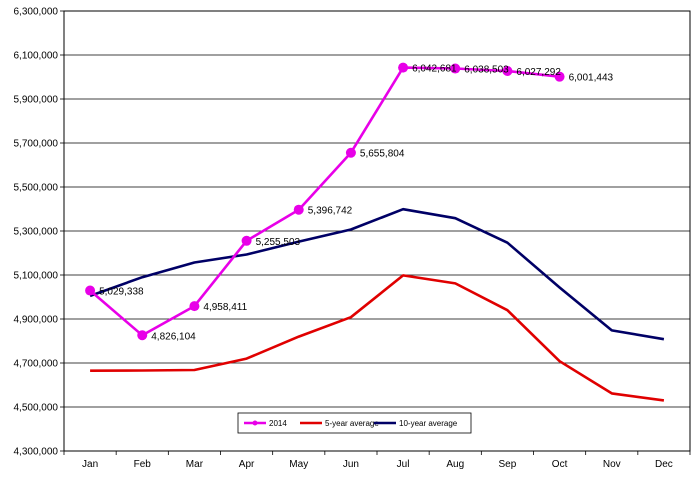 This screenshot has width=700, height=486. I want to click on legend-box, so click(354, 423).